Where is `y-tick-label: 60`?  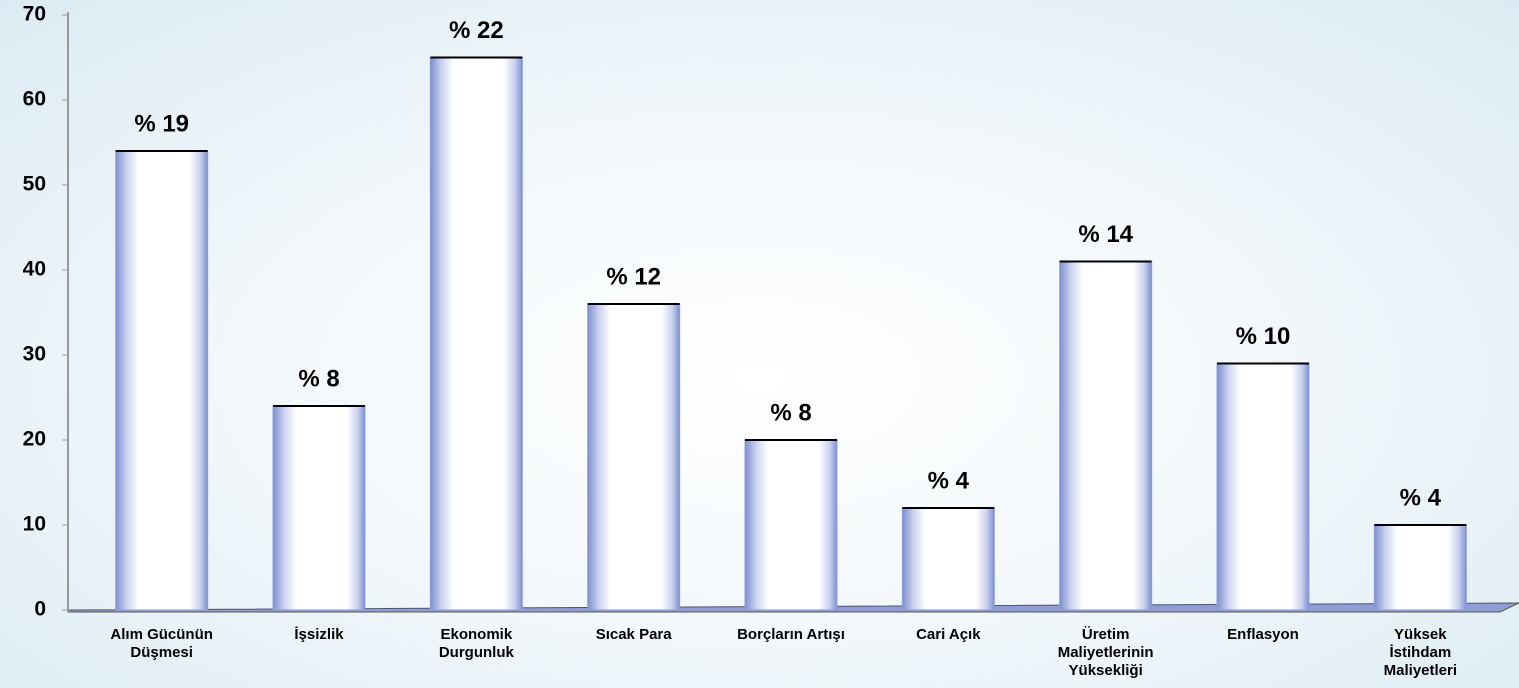
y-tick-label: 60 is located at coordinates (34, 99).